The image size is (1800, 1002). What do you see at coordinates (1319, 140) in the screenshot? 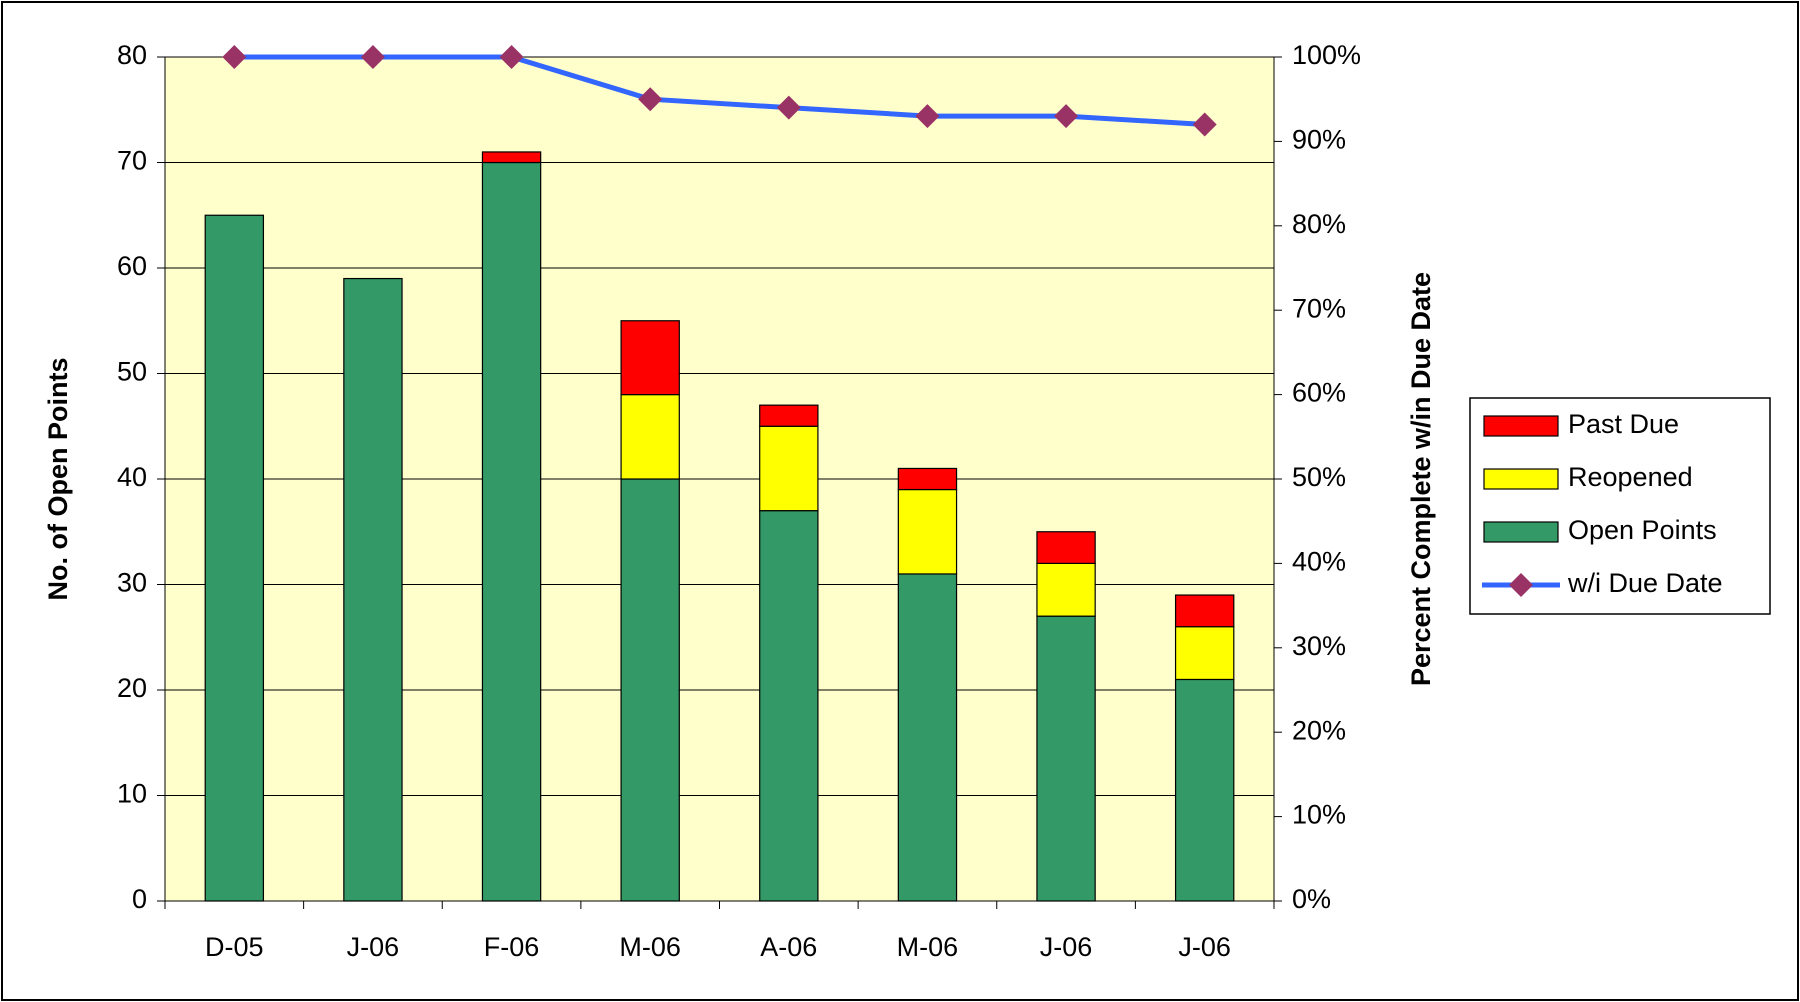
I see `y2-tick-label: 90%` at bounding box center [1319, 140].